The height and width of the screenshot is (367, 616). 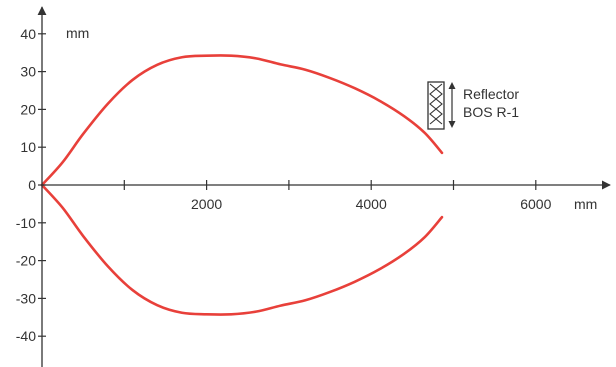 What do you see at coordinates (491, 94) in the screenshot?
I see `reflector-label-line-1: Reflector` at bounding box center [491, 94].